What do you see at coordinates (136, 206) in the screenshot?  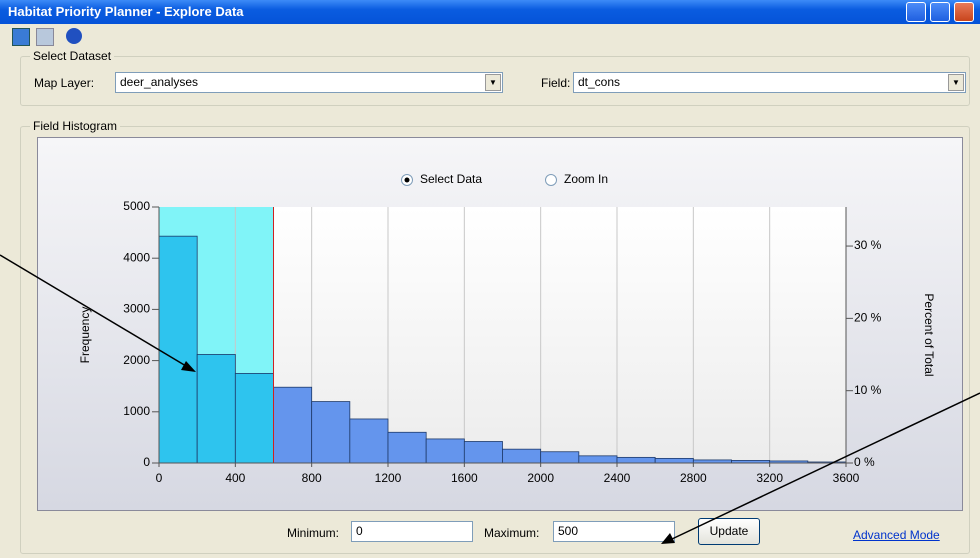 I see `y-tick-label: 5000` at bounding box center [136, 206].